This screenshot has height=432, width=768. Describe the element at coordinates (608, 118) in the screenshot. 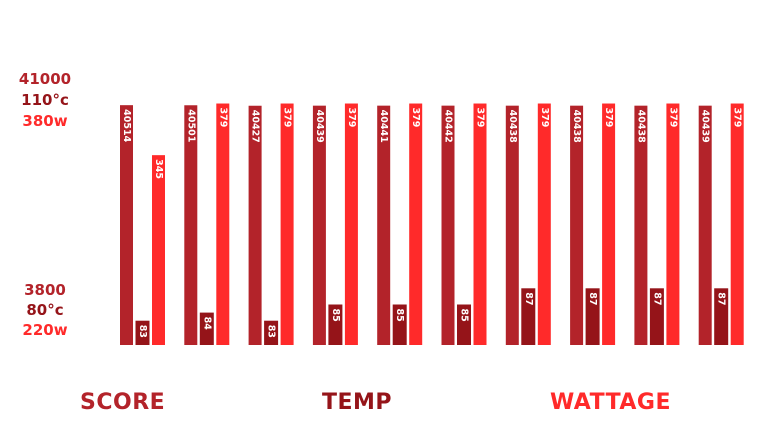

I see `wattage-value-label-8: 379` at that location.